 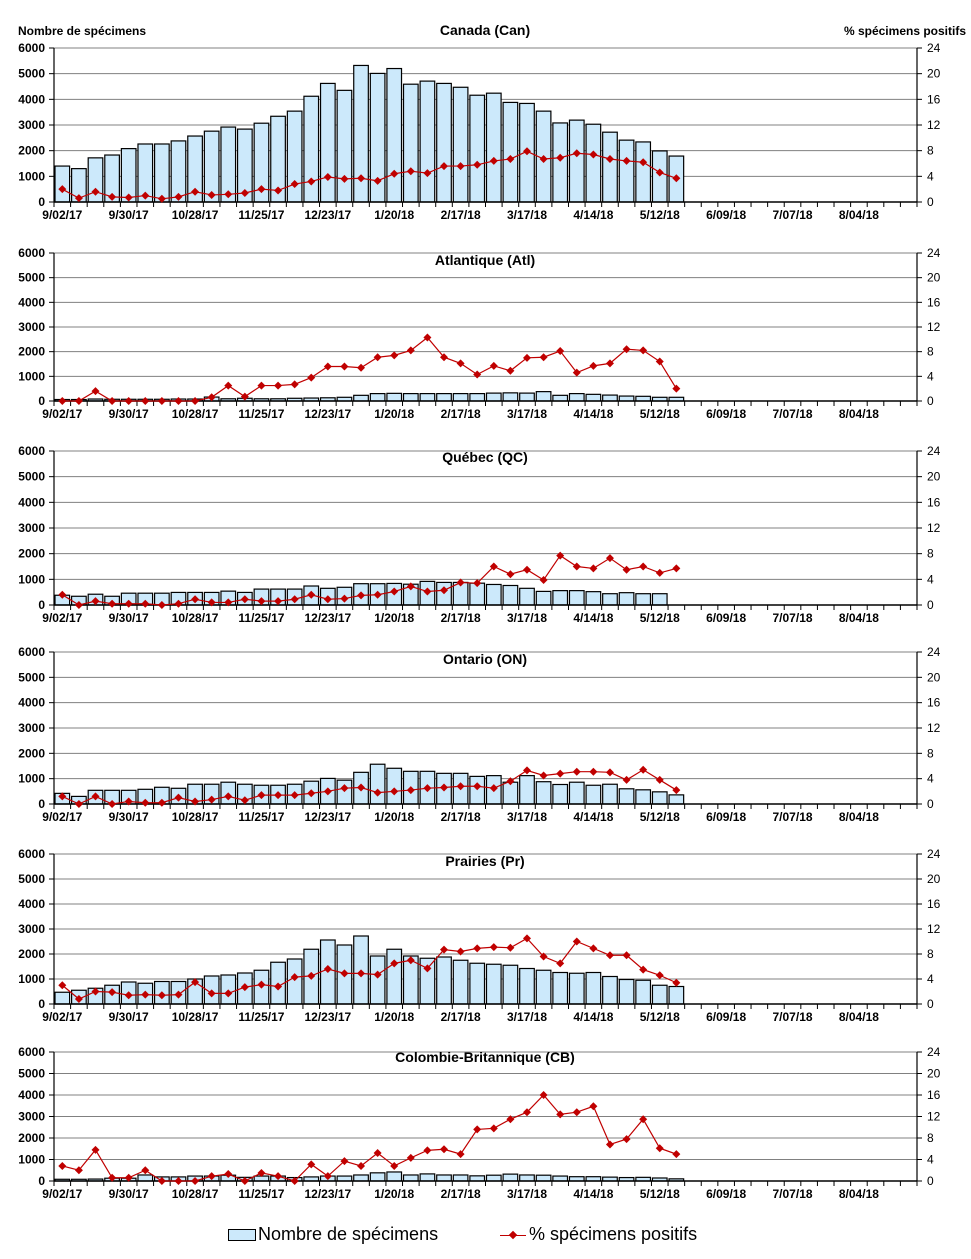 I want to click on chart-4-y-tick-label: 4000, so click(x=31, y=904).